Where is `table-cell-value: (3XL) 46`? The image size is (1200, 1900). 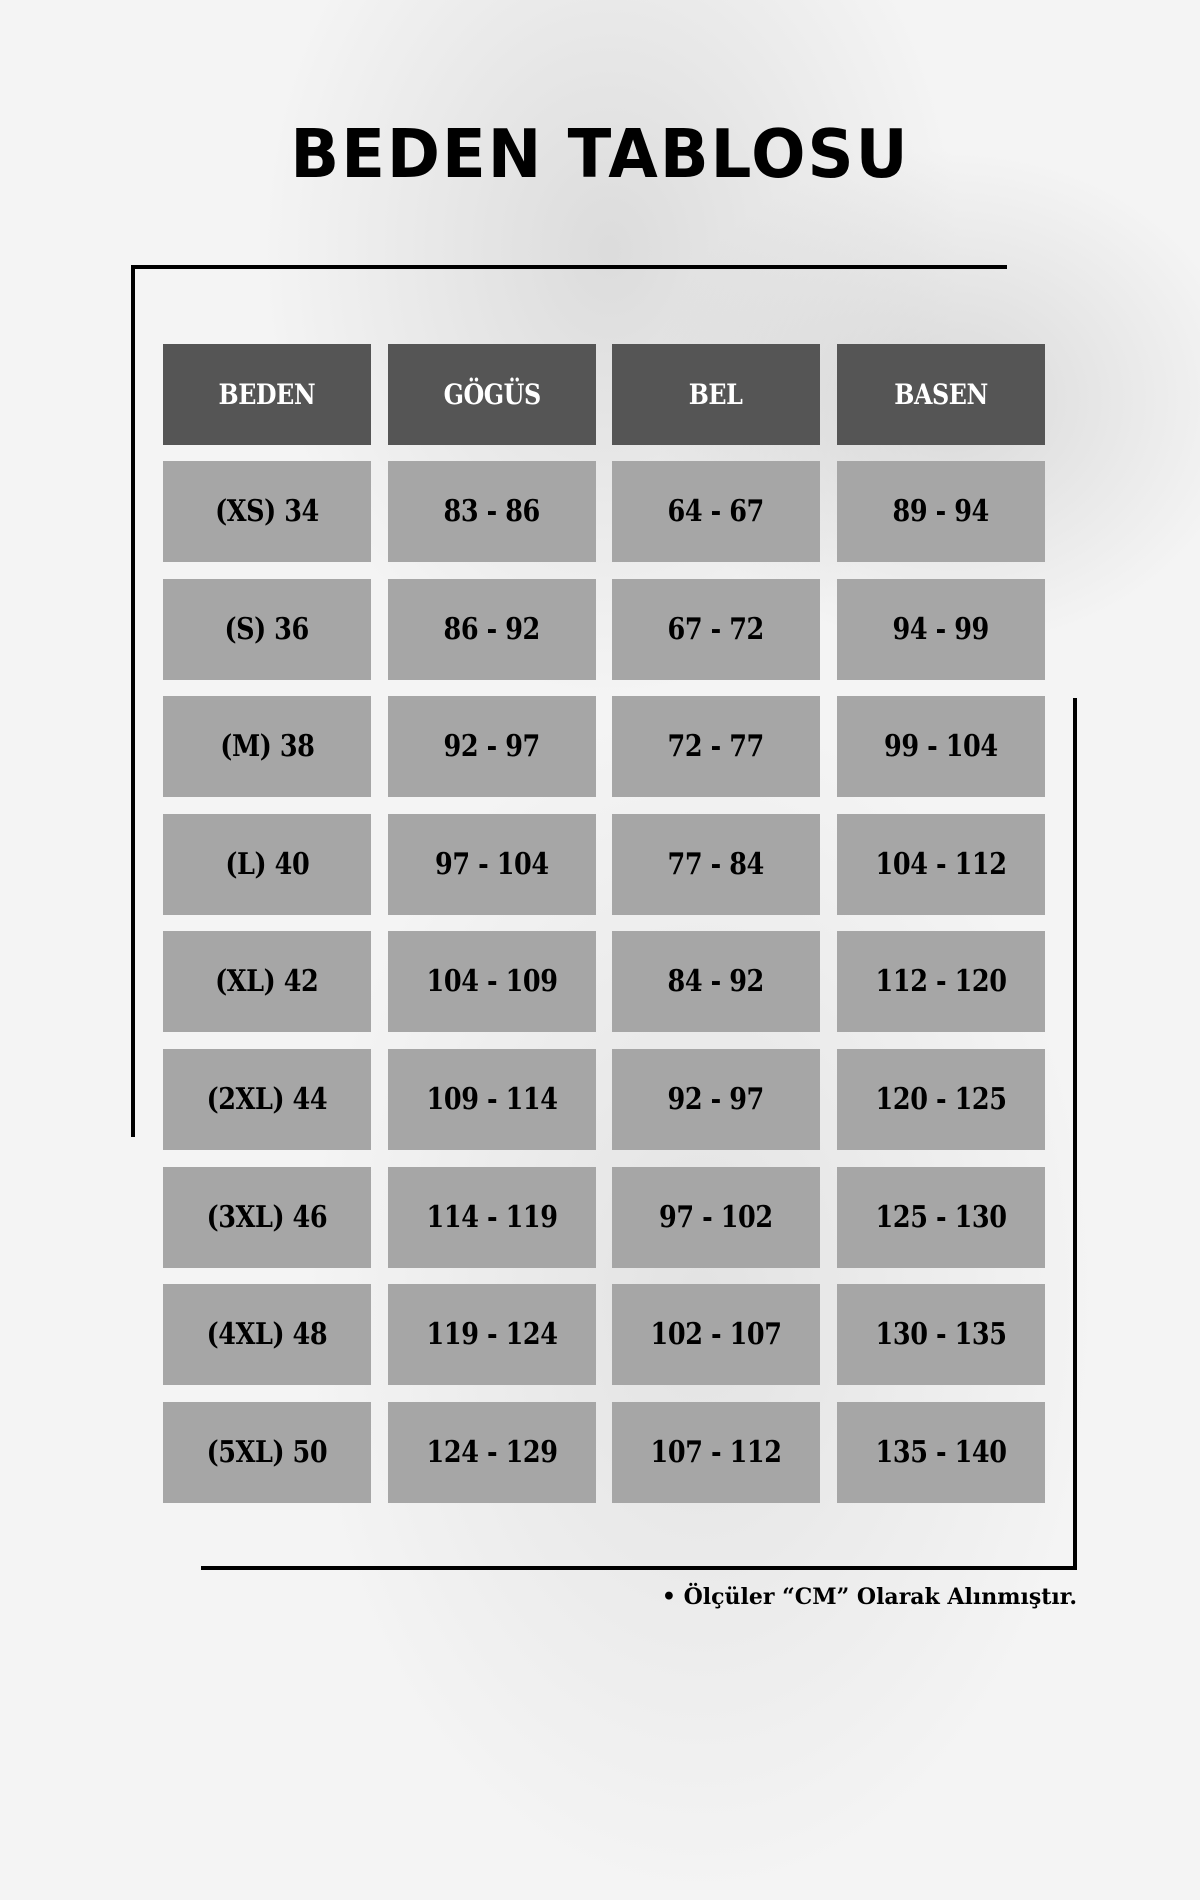 table-cell-value: (3XL) 46 is located at coordinates (267, 1217).